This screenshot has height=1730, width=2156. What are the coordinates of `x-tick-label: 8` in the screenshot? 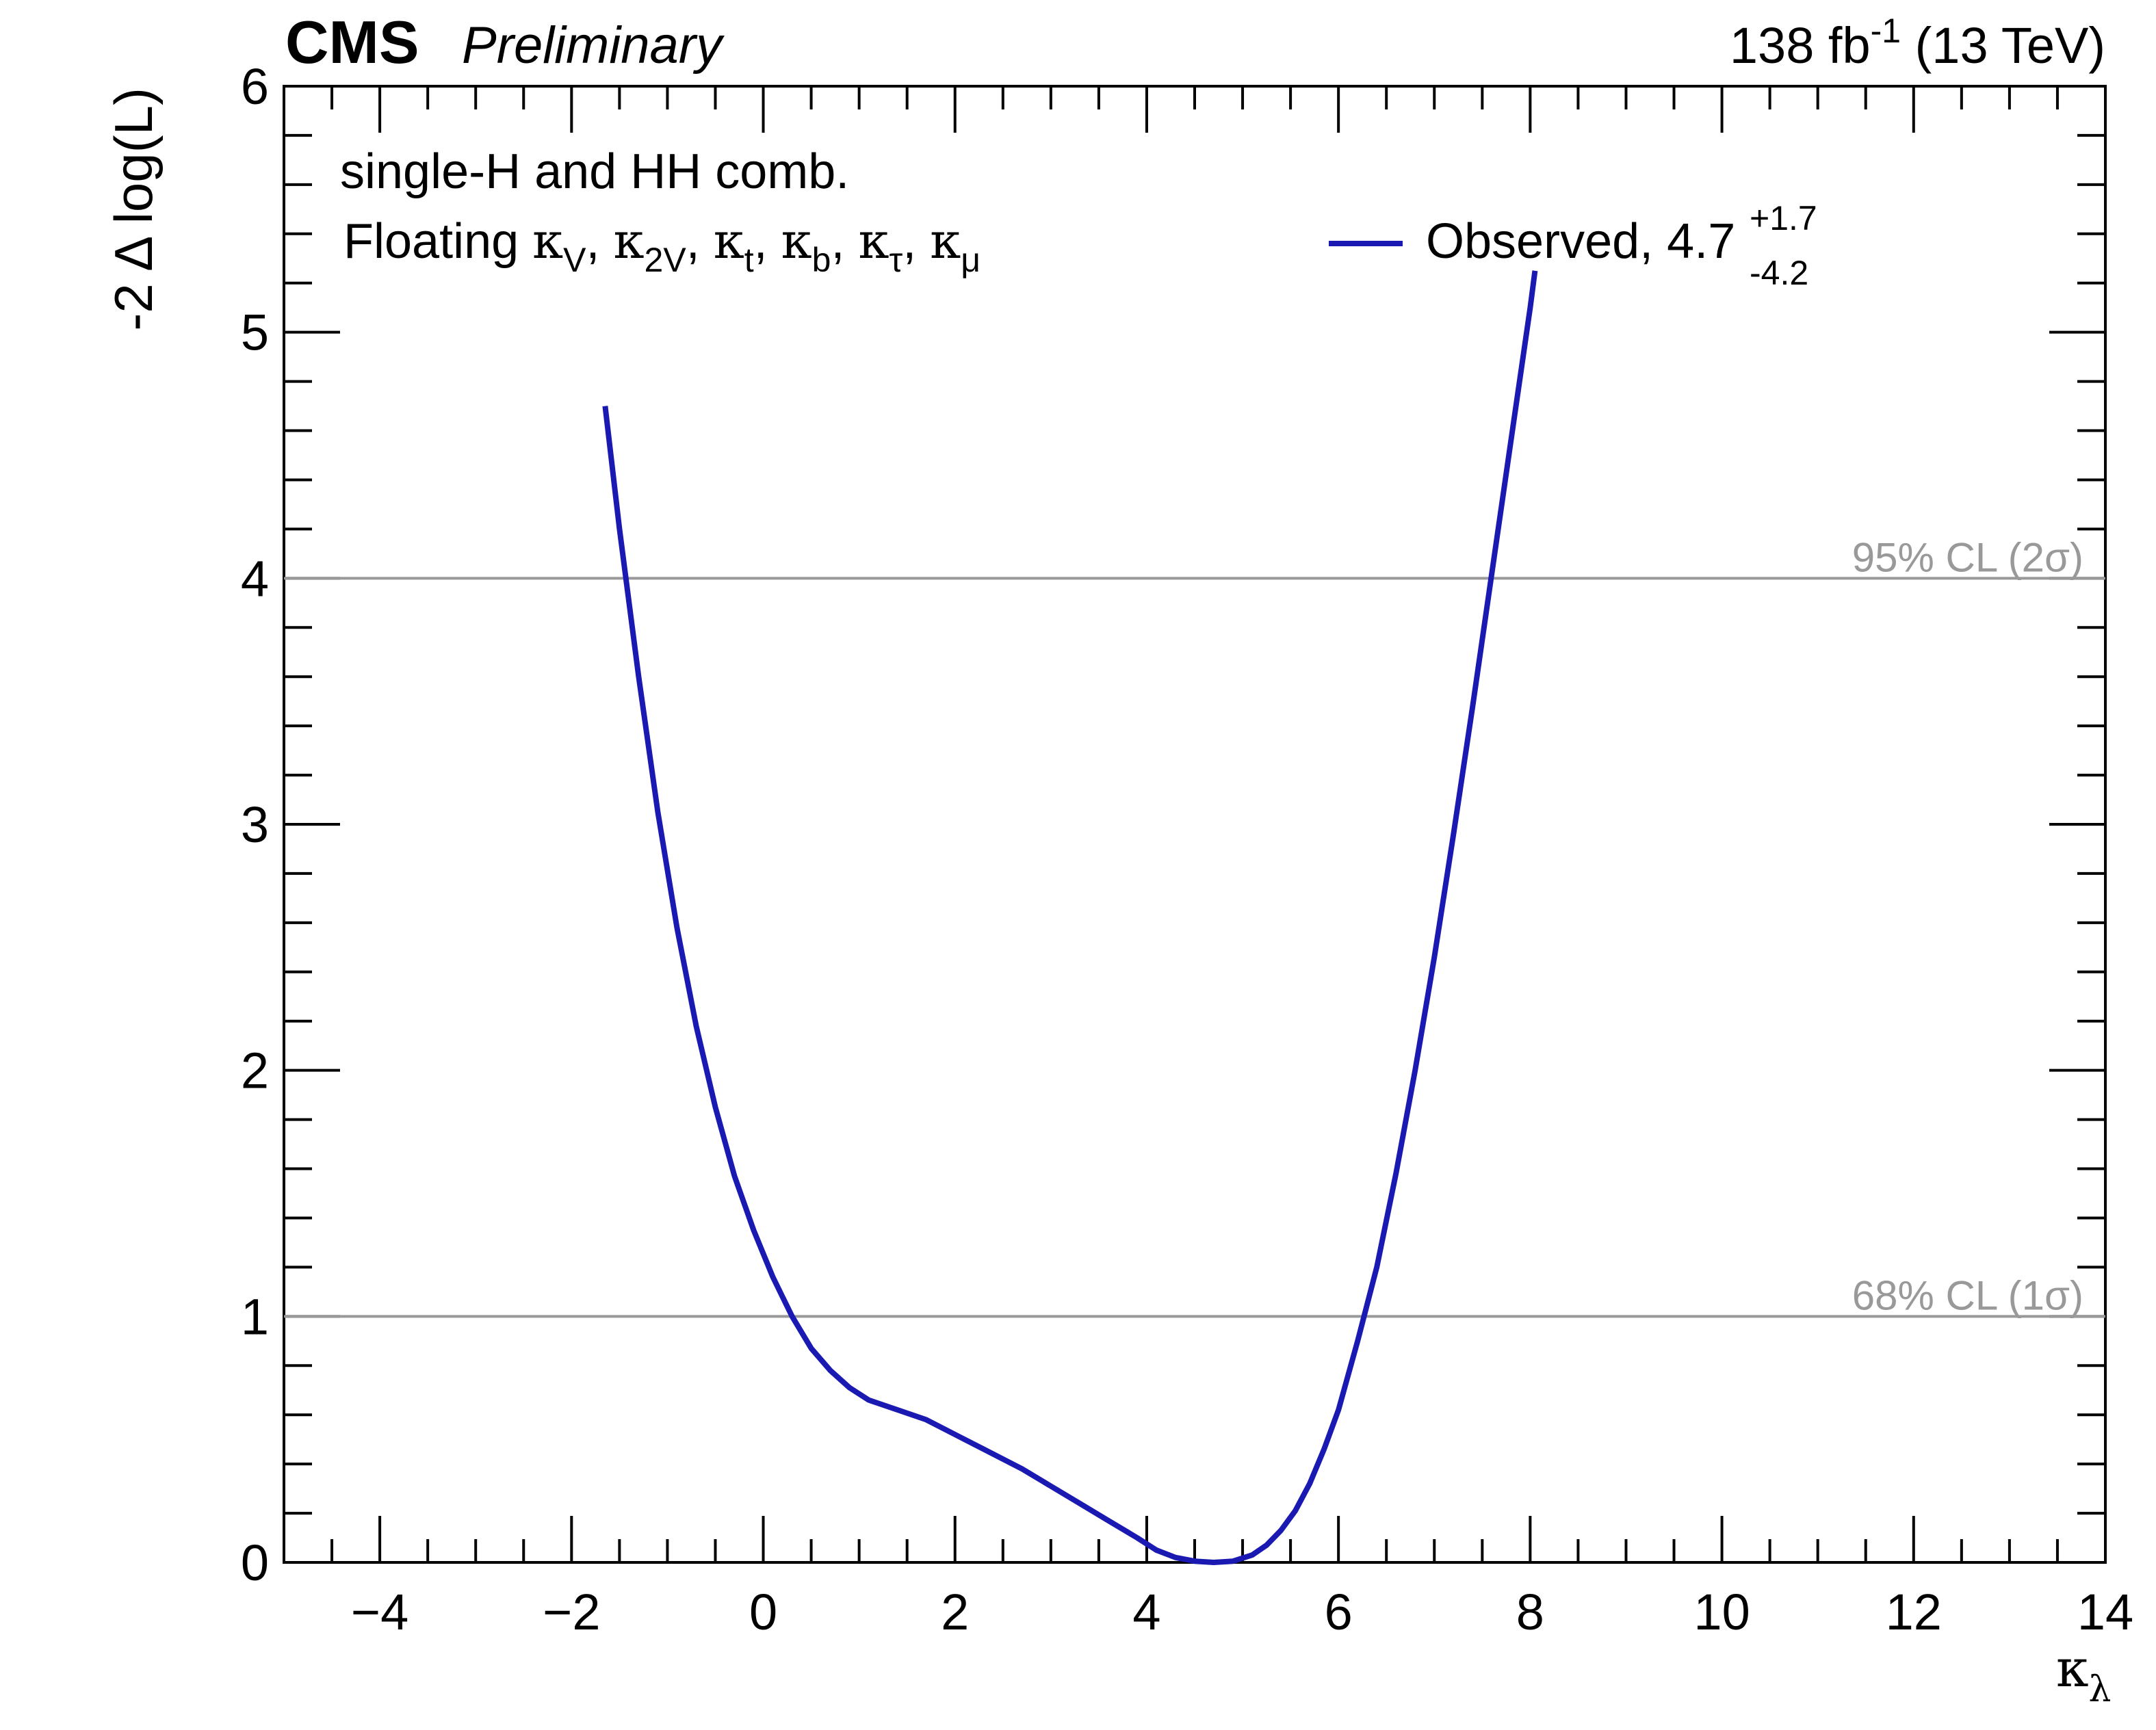 It's located at (1530, 1612).